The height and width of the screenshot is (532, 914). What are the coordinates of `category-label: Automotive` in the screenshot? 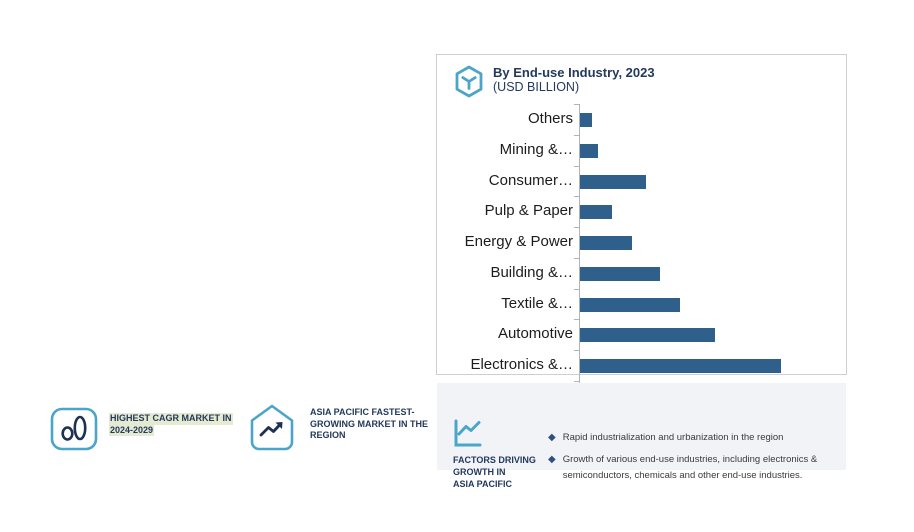 It's located at (535, 334).